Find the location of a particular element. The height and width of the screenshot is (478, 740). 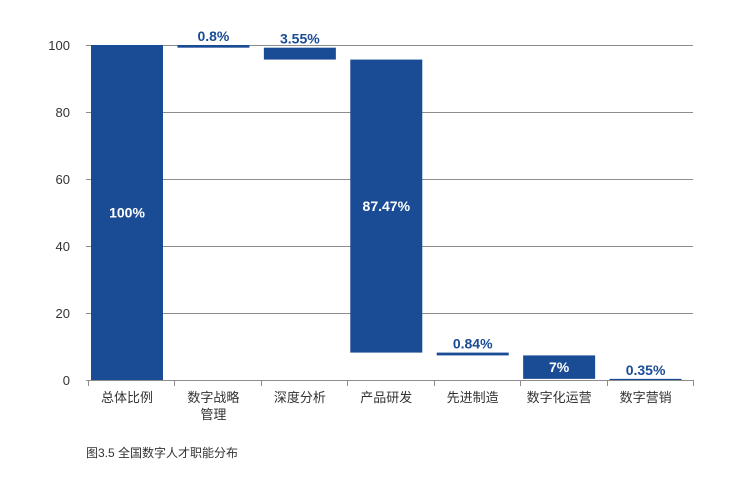

category-label-1: 总体比例 is located at coordinates (126, 397).